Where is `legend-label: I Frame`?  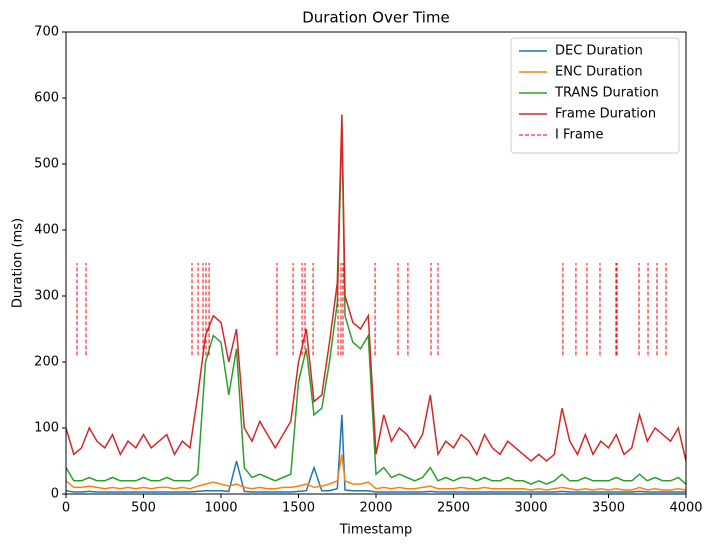 legend-label: I Frame is located at coordinates (579, 135).